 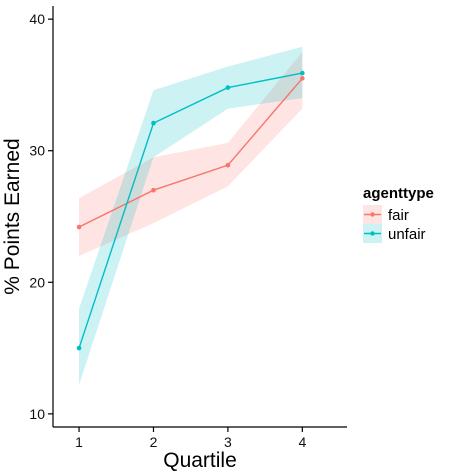 I want to click on legend-items: fair unfair, so click(x=394, y=224).